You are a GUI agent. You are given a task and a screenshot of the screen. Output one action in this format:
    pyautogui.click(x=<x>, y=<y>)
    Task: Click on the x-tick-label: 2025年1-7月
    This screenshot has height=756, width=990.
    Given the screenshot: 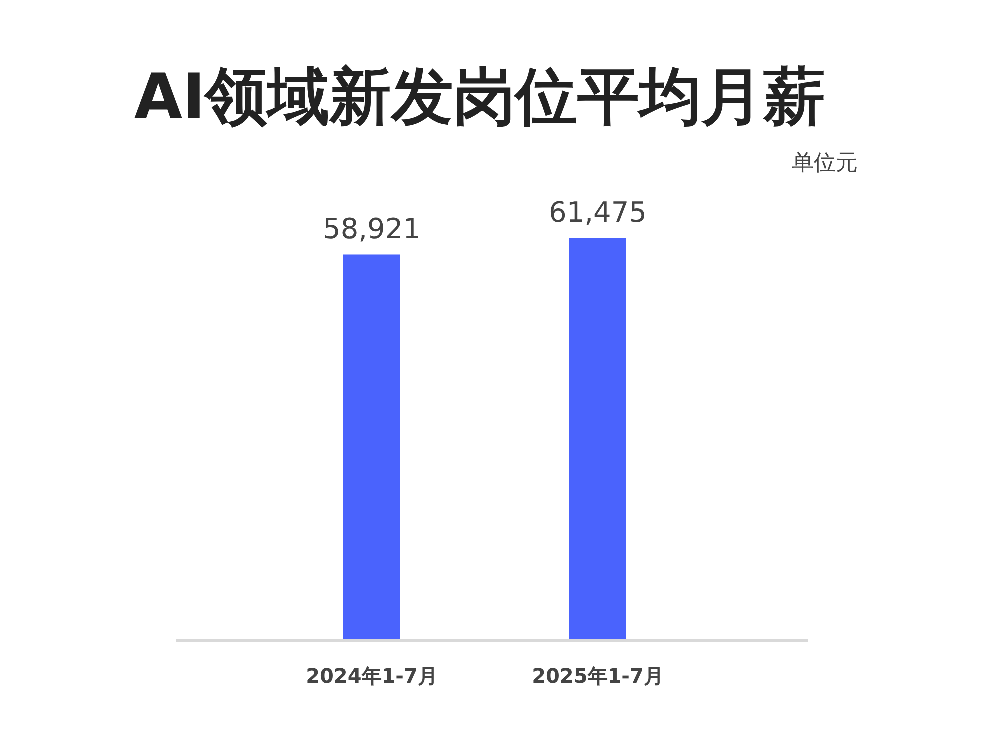 What is the action you would take?
    pyautogui.click(x=598, y=676)
    